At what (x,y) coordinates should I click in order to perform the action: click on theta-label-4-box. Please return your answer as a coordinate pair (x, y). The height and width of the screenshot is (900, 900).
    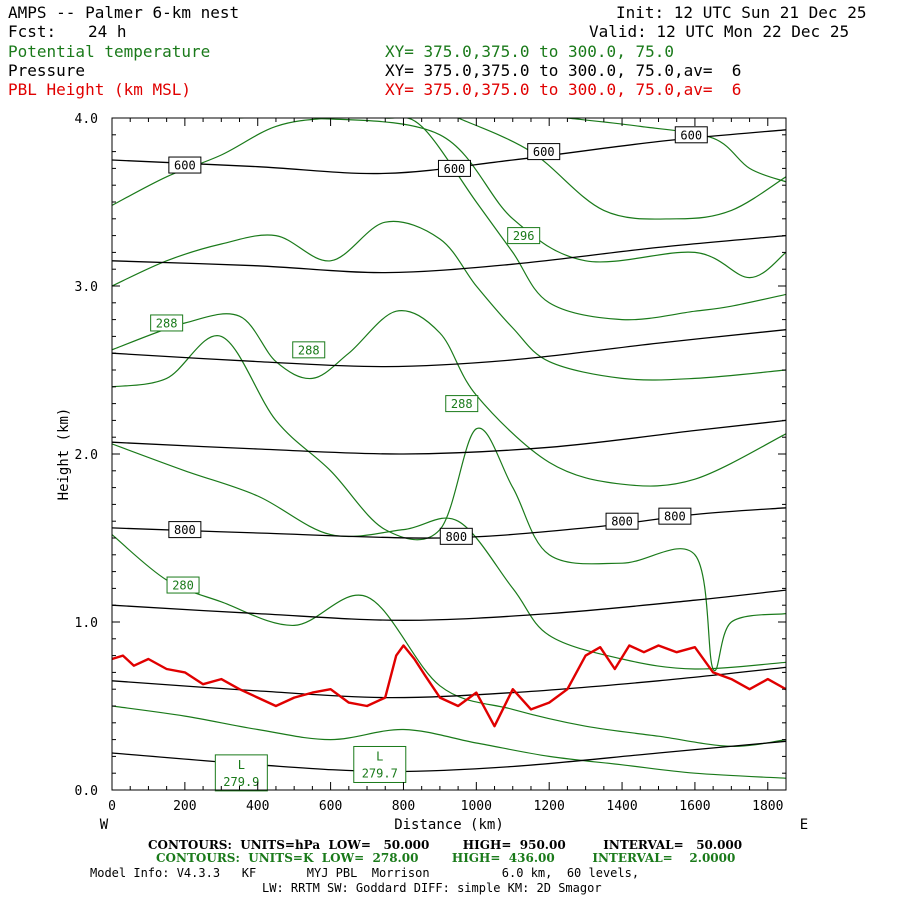
    Looking at the image, I should click on (183, 585).